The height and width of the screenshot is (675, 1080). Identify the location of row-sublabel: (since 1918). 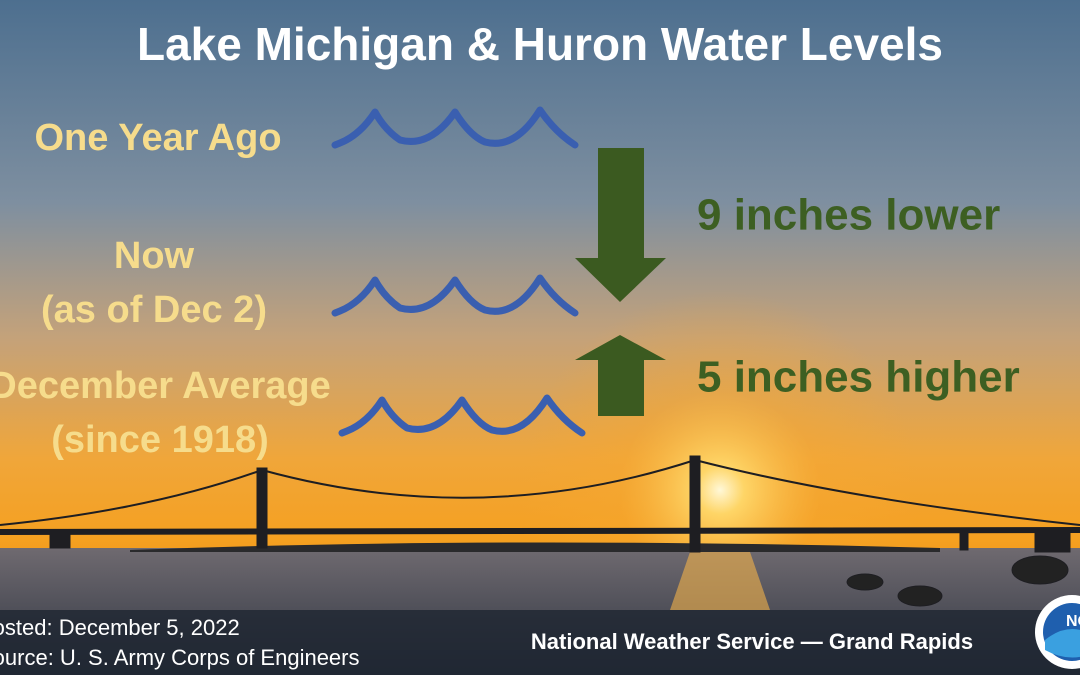
(160, 440).